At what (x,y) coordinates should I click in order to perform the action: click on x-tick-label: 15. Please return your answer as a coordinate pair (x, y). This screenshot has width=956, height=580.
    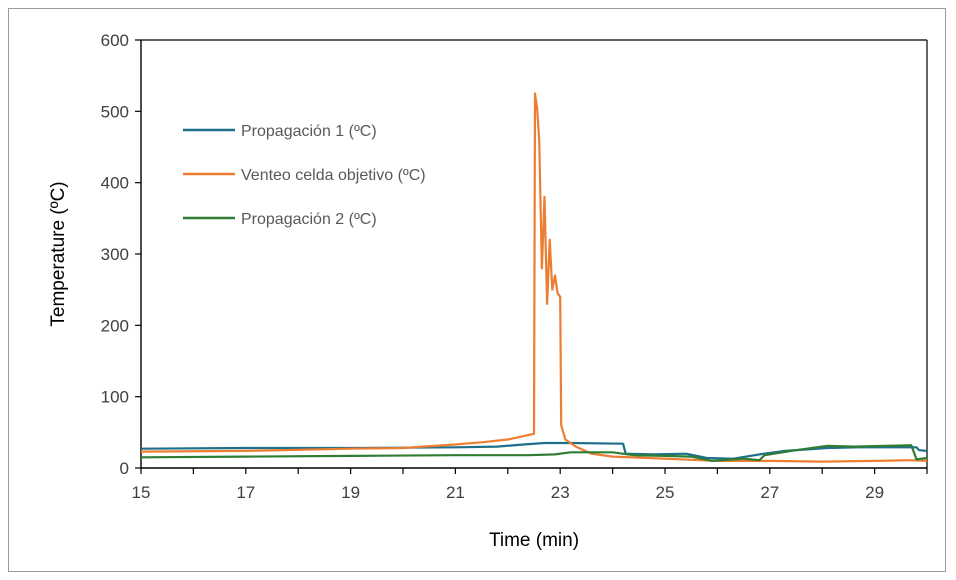
    Looking at the image, I should click on (141, 492).